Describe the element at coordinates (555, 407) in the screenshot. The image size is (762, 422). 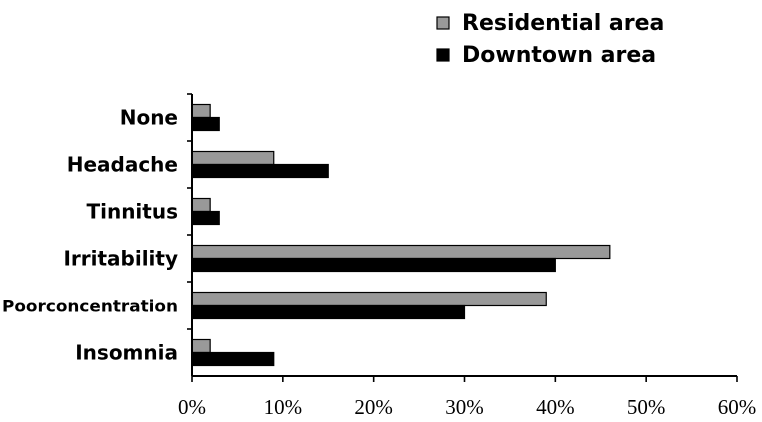
I see `x-tick-label: 40%` at that location.